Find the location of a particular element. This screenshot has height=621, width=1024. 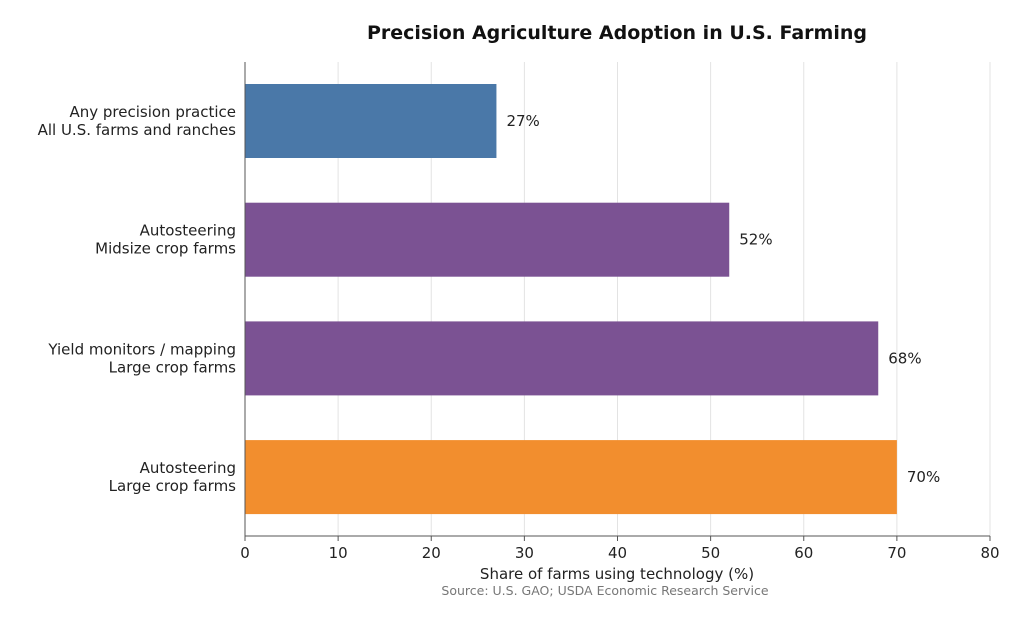

x-tick-label: 80 is located at coordinates (989, 553).